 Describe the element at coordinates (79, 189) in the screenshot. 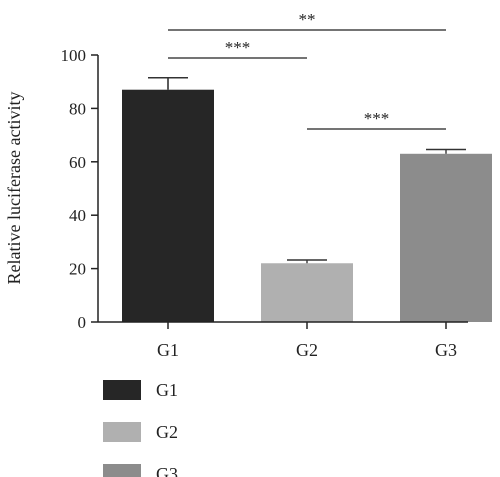

I see `y-ticks-layer: 0 20 40 60 80 100` at that location.